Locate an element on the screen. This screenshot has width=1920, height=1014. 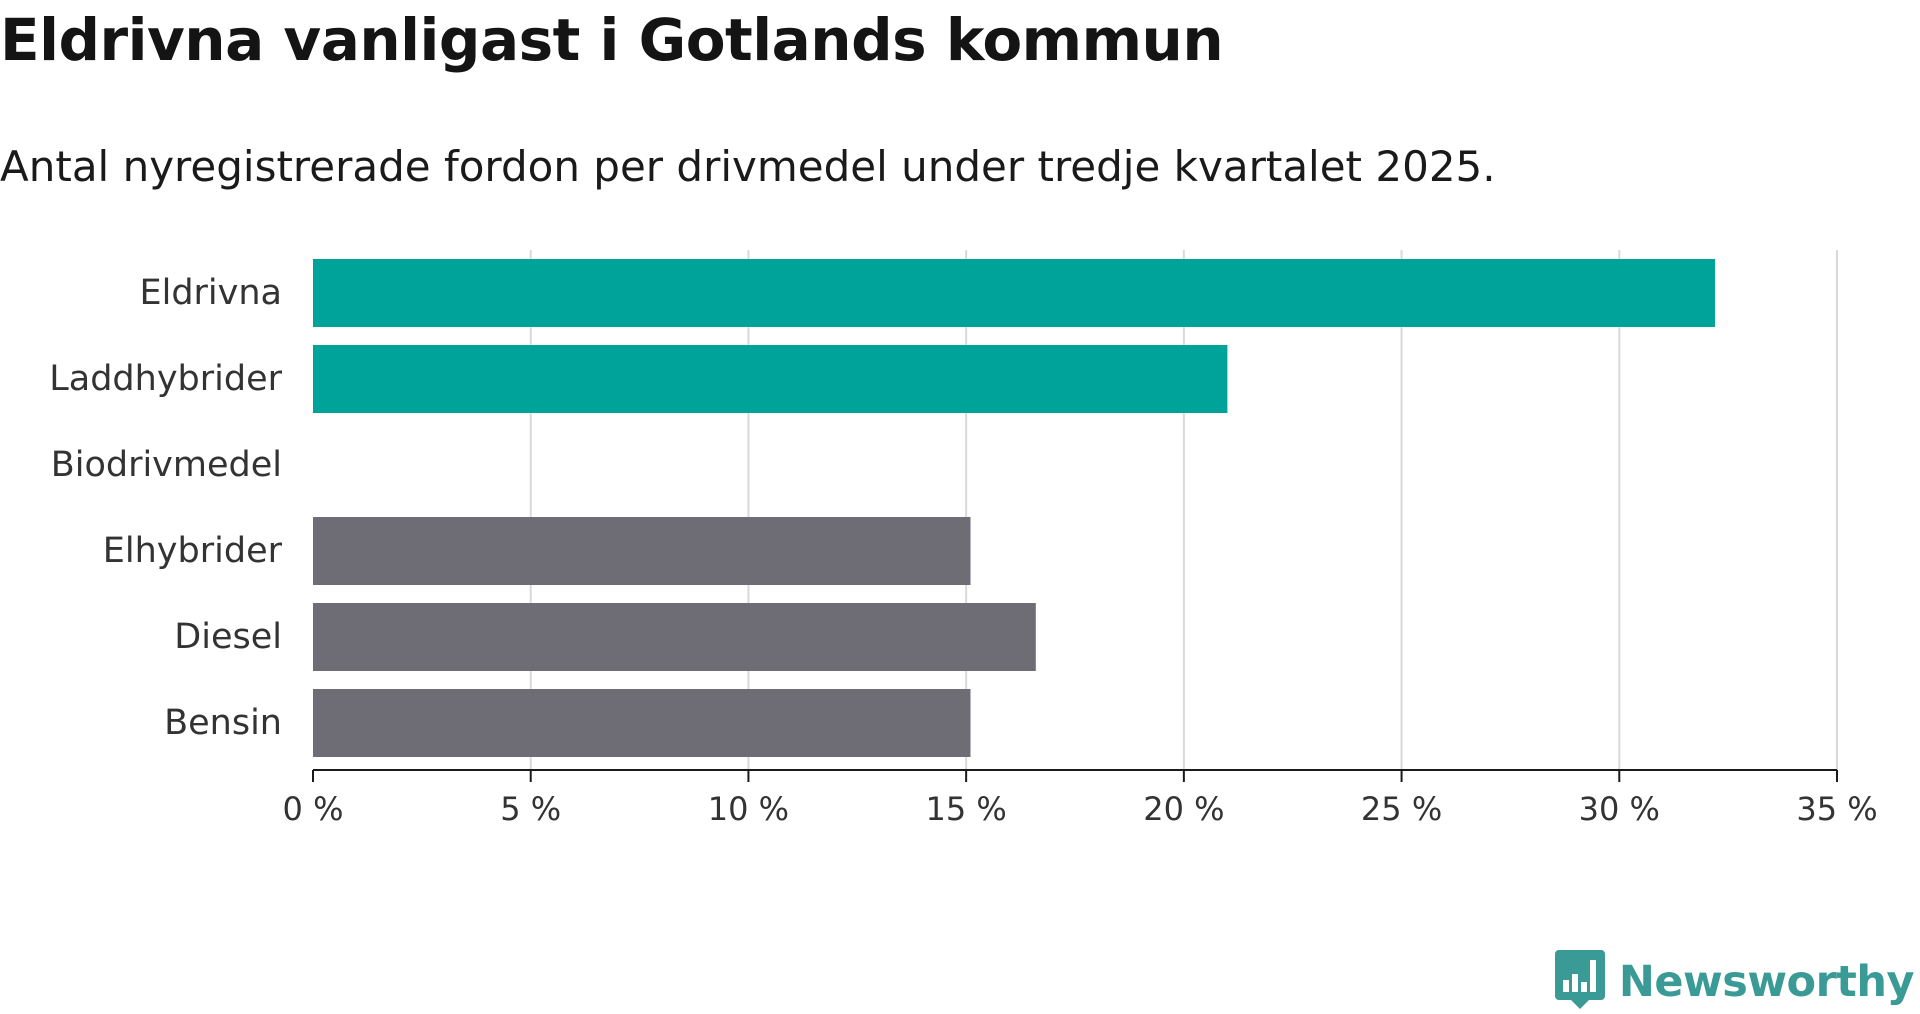
x-axis: 0 % 5 % 10 % 15 % 20 % 25 % 30 % 35 % is located at coordinates (1080, 798).